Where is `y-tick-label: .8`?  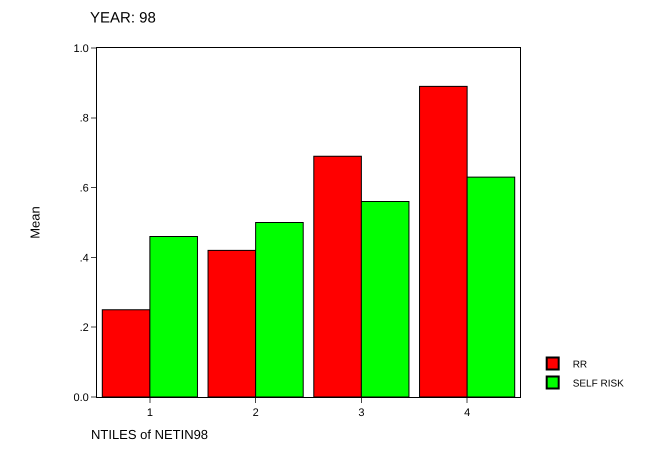
y-tick-label: .8 is located at coordinates (84, 118).